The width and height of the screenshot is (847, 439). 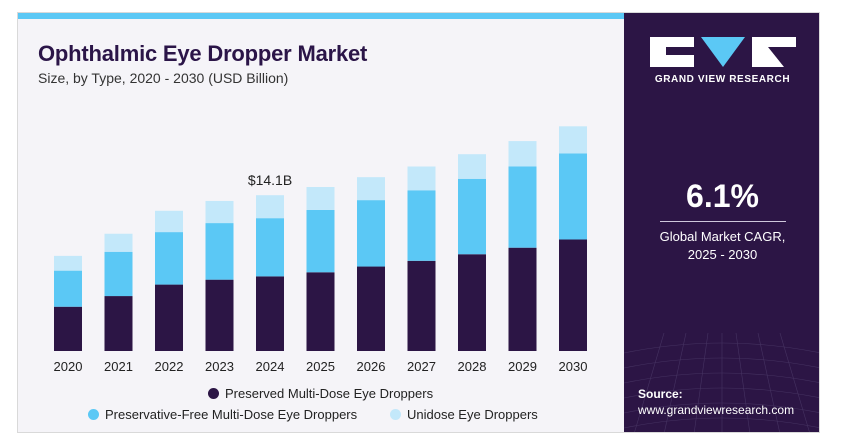 What do you see at coordinates (573, 366) in the screenshot?
I see `x-tick-label-2030: 2030` at bounding box center [573, 366].